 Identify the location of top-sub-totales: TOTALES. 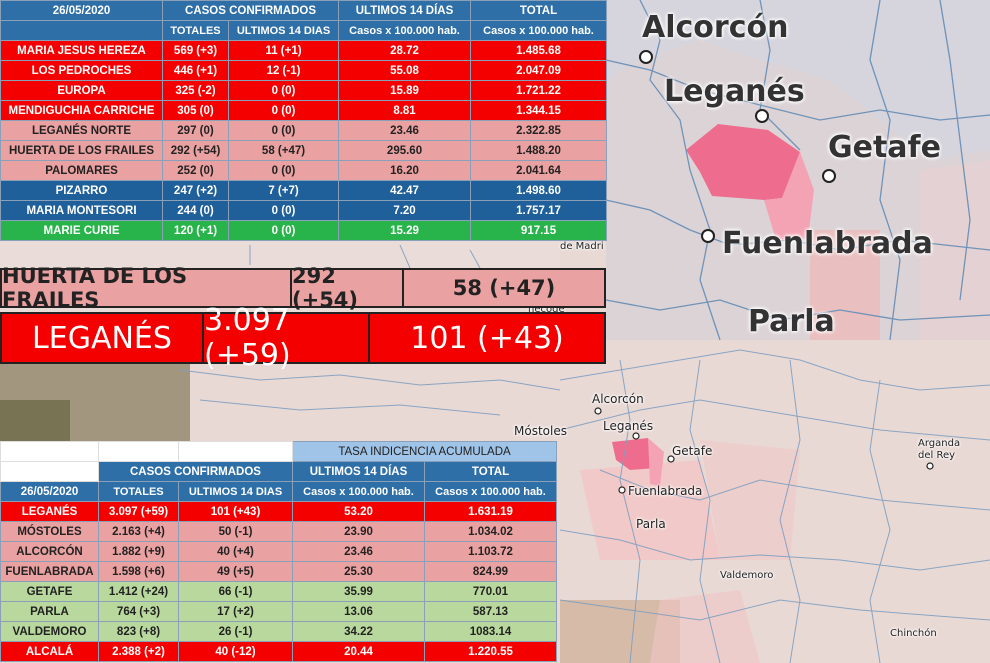
(195, 30).